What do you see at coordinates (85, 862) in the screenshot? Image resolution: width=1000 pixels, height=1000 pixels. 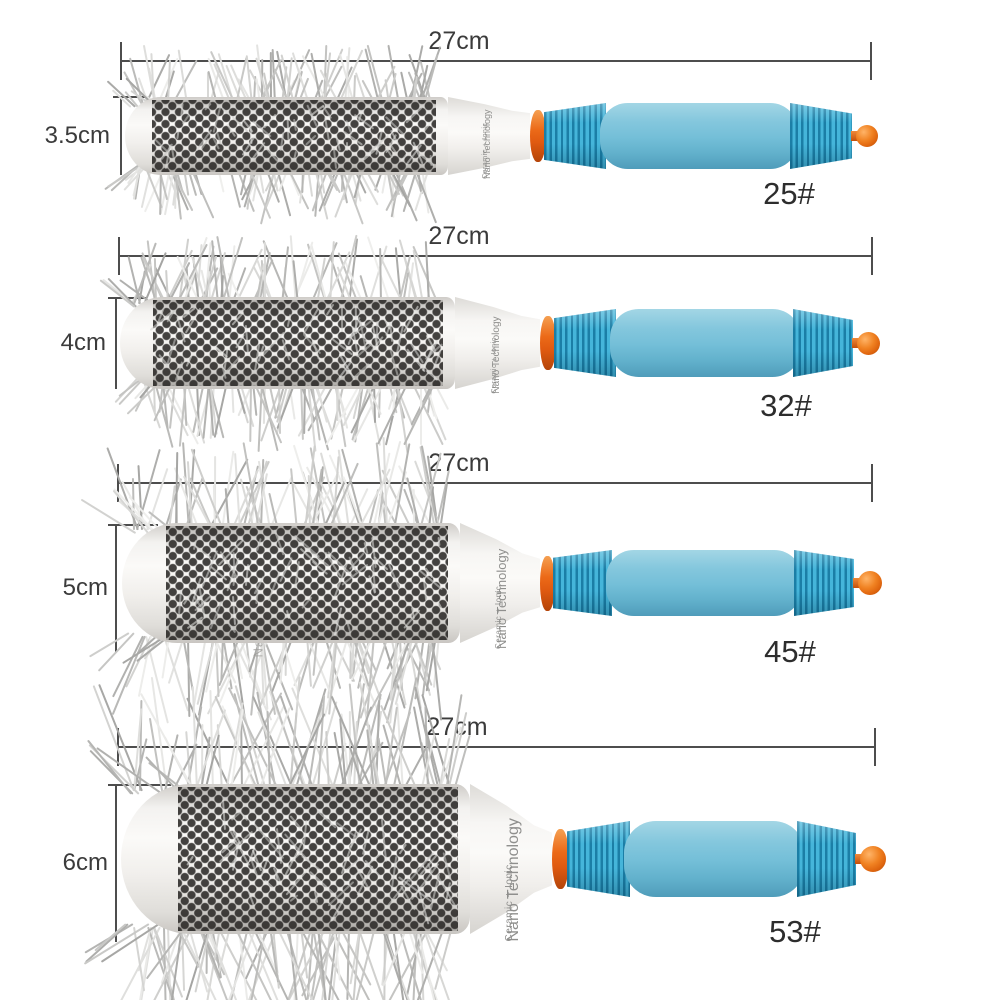 I see `diameter-label: 6cm` at bounding box center [85, 862].